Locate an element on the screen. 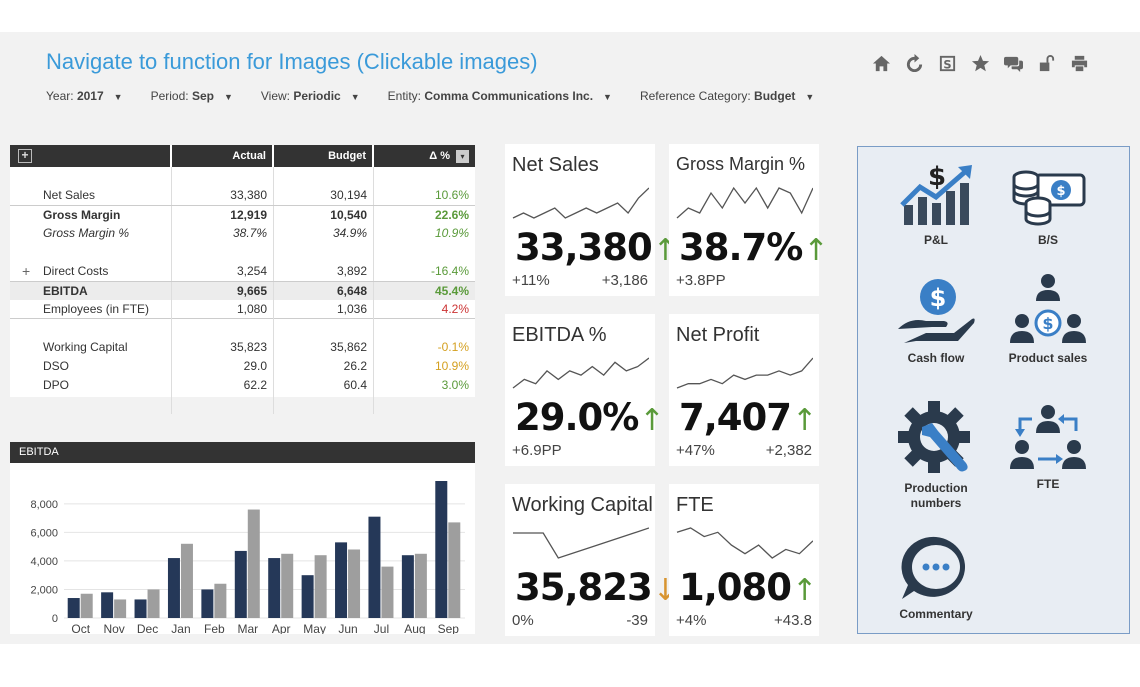 This screenshot has width=1140, height=687. table-spacer is located at coordinates (242, 328).